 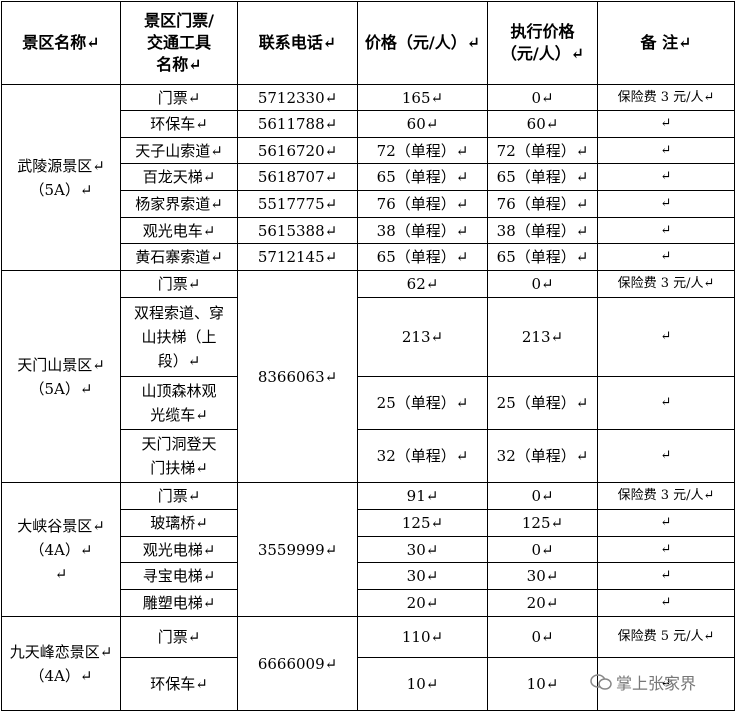 I want to click on table-row: 雕塑电梯↵ 20↵ 20↵ ↵, so click(x=368, y=603).